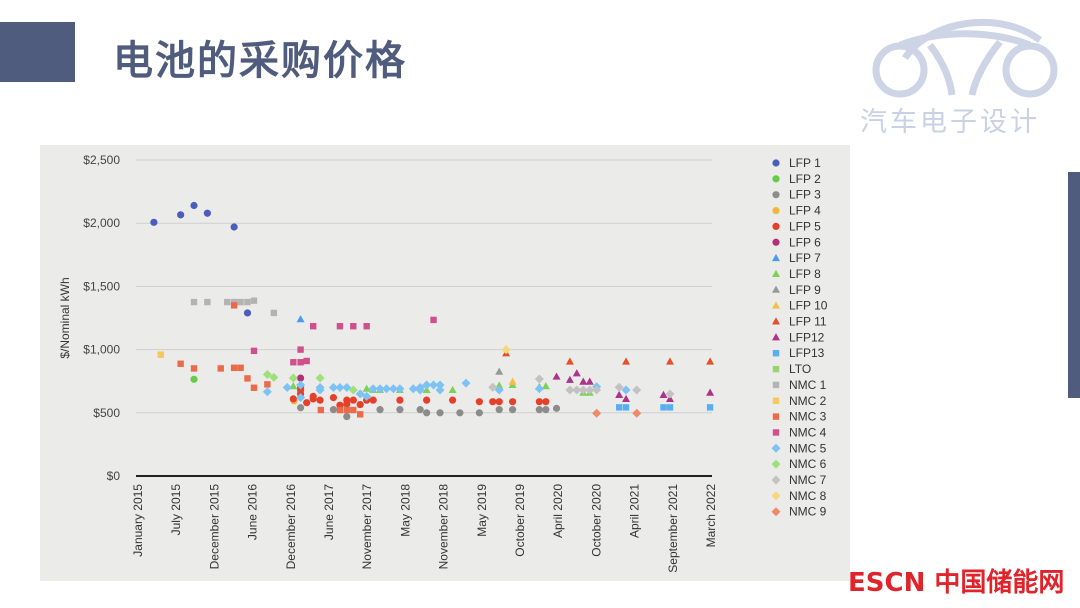 This screenshot has height=608, width=1080. What do you see at coordinates (101, 286) in the screenshot?
I see `y-tick-label: $1,500` at bounding box center [101, 286].